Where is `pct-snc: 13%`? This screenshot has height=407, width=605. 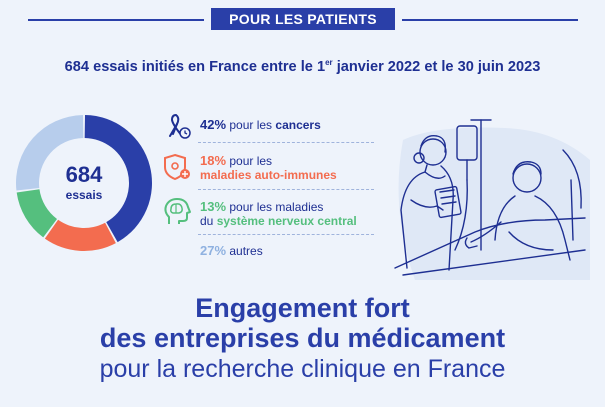 pct-snc: 13% is located at coordinates (213, 206).